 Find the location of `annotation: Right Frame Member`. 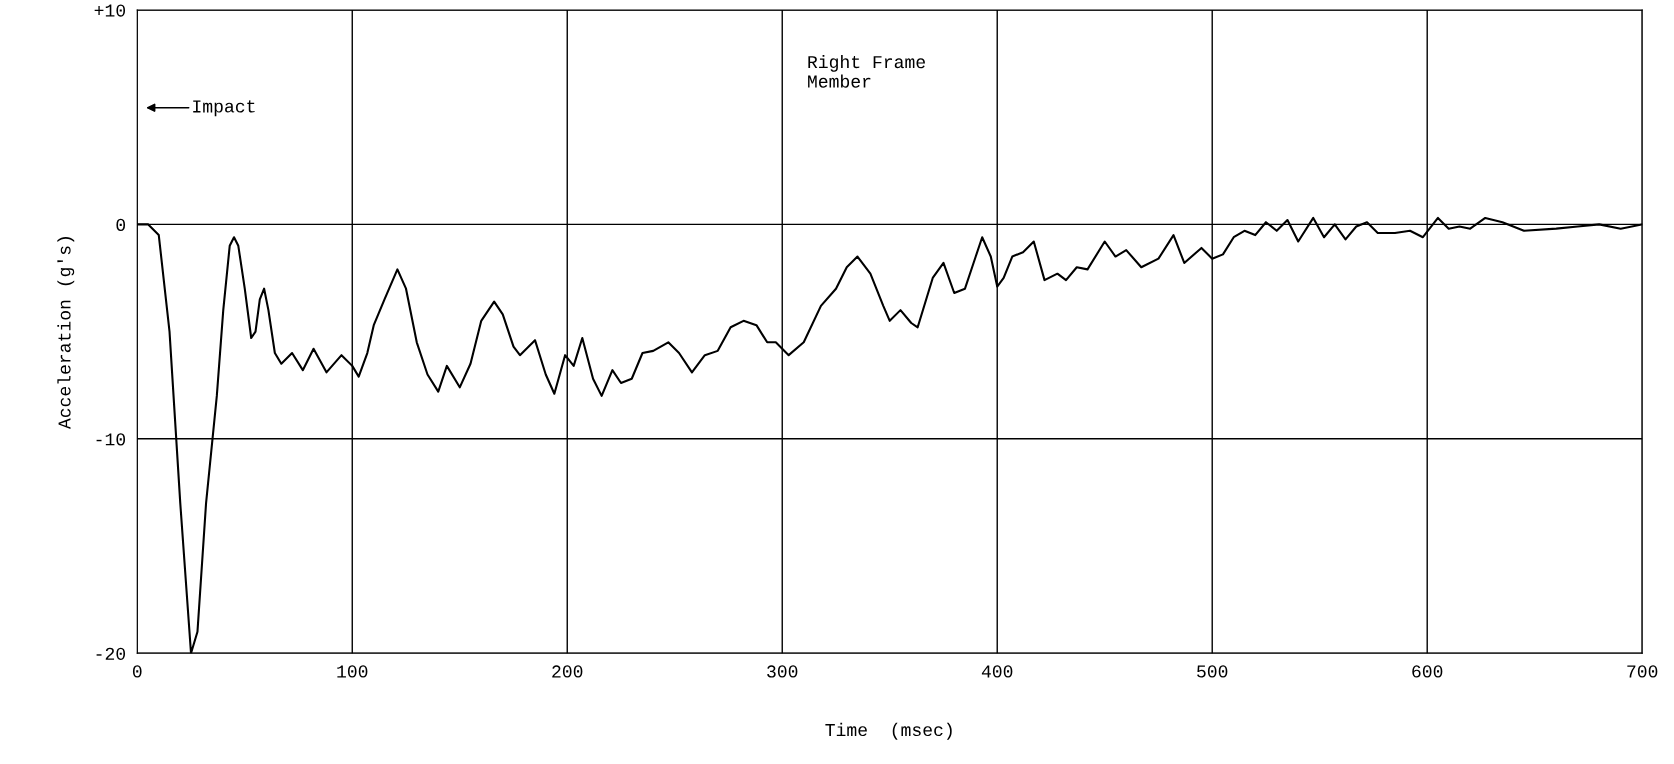

annotation: Right Frame Member is located at coordinates (866, 71).